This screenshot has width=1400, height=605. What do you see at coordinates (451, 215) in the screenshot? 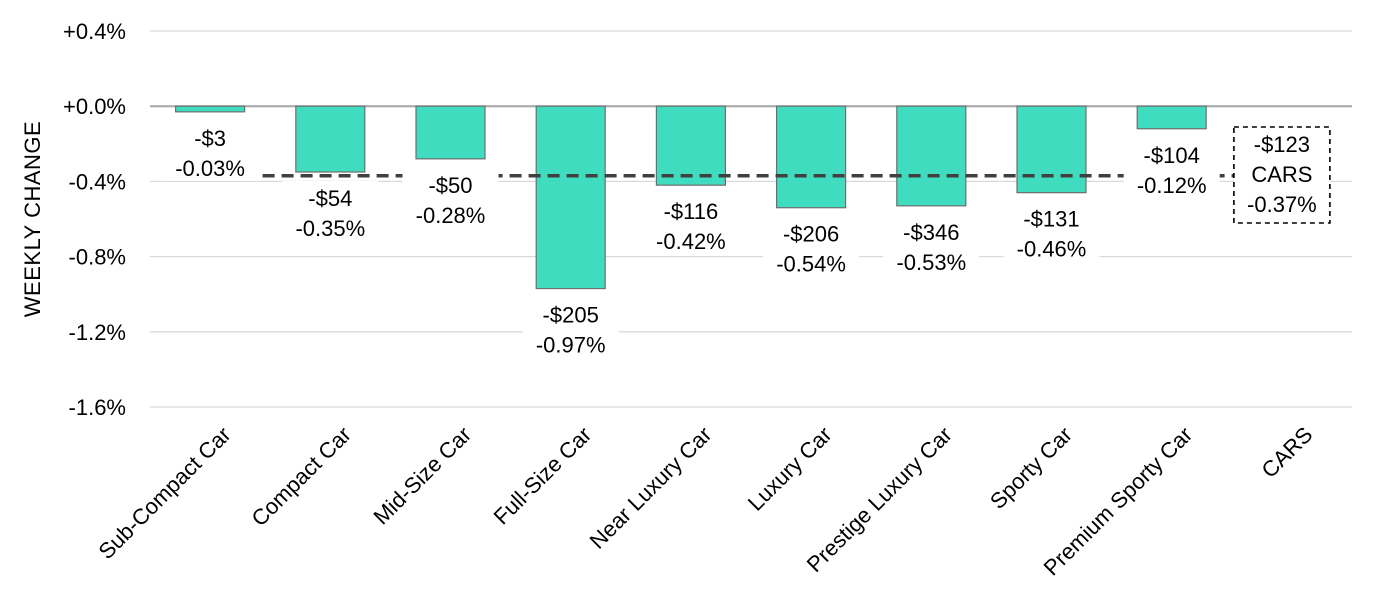
I see `data-label-percent: -0.28%` at bounding box center [451, 215].